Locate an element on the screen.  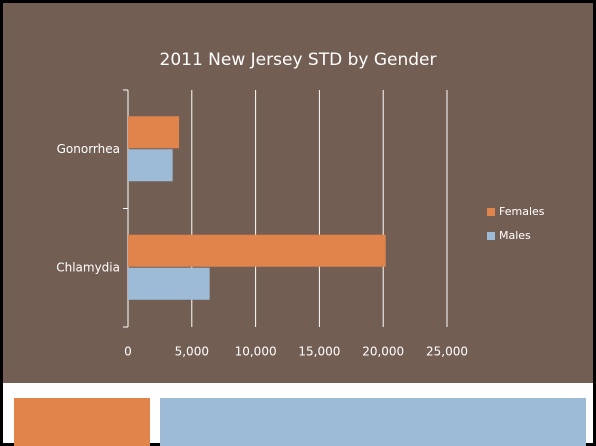
x-tick-label: 20,000 is located at coordinates (383, 352).